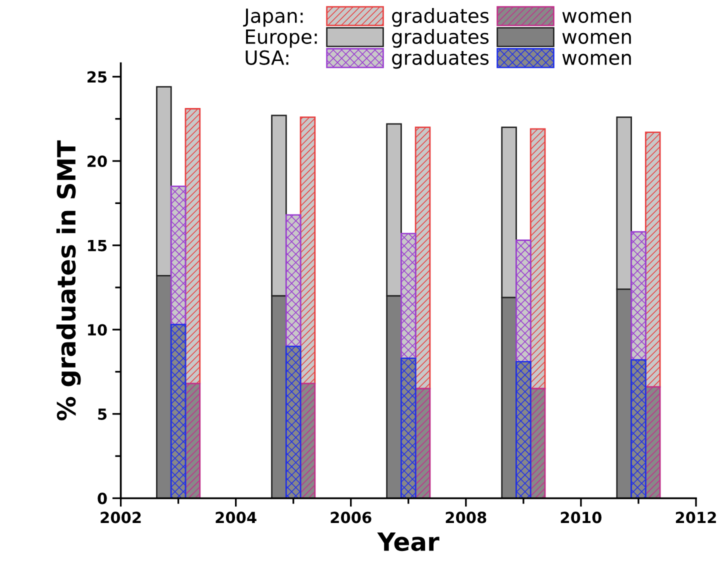  Describe the element at coordinates (102, 414) in the screenshot. I see `y-tick-label: 5` at that location.